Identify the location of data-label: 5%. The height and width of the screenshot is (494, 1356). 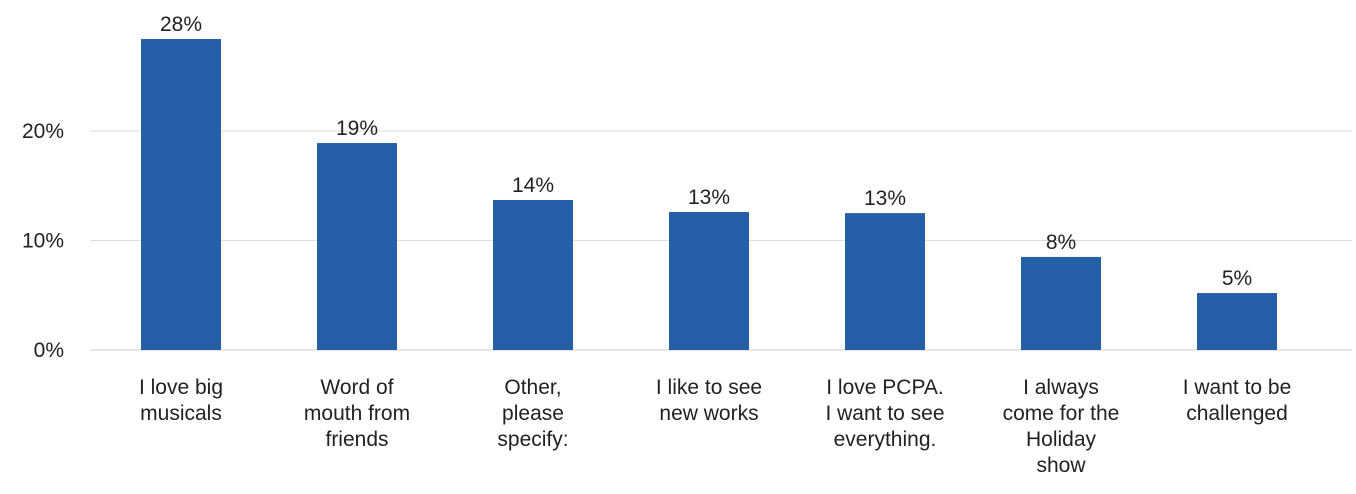
(1237, 278).